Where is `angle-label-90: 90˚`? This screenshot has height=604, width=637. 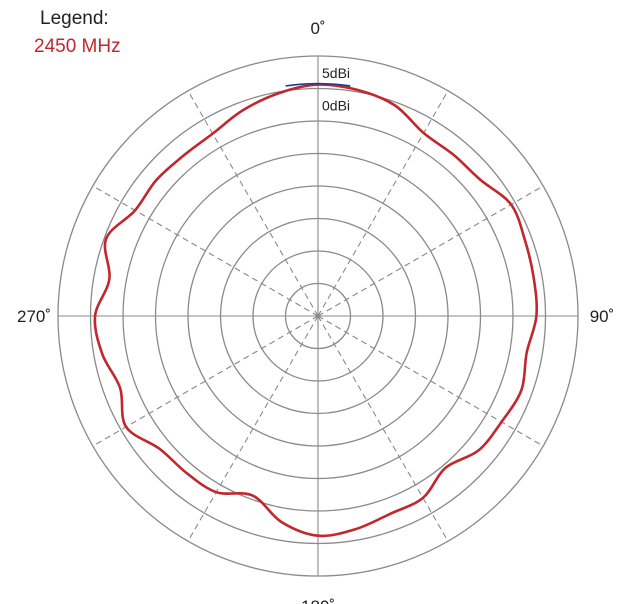
angle-label-90: 90˚ is located at coordinates (602, 316).